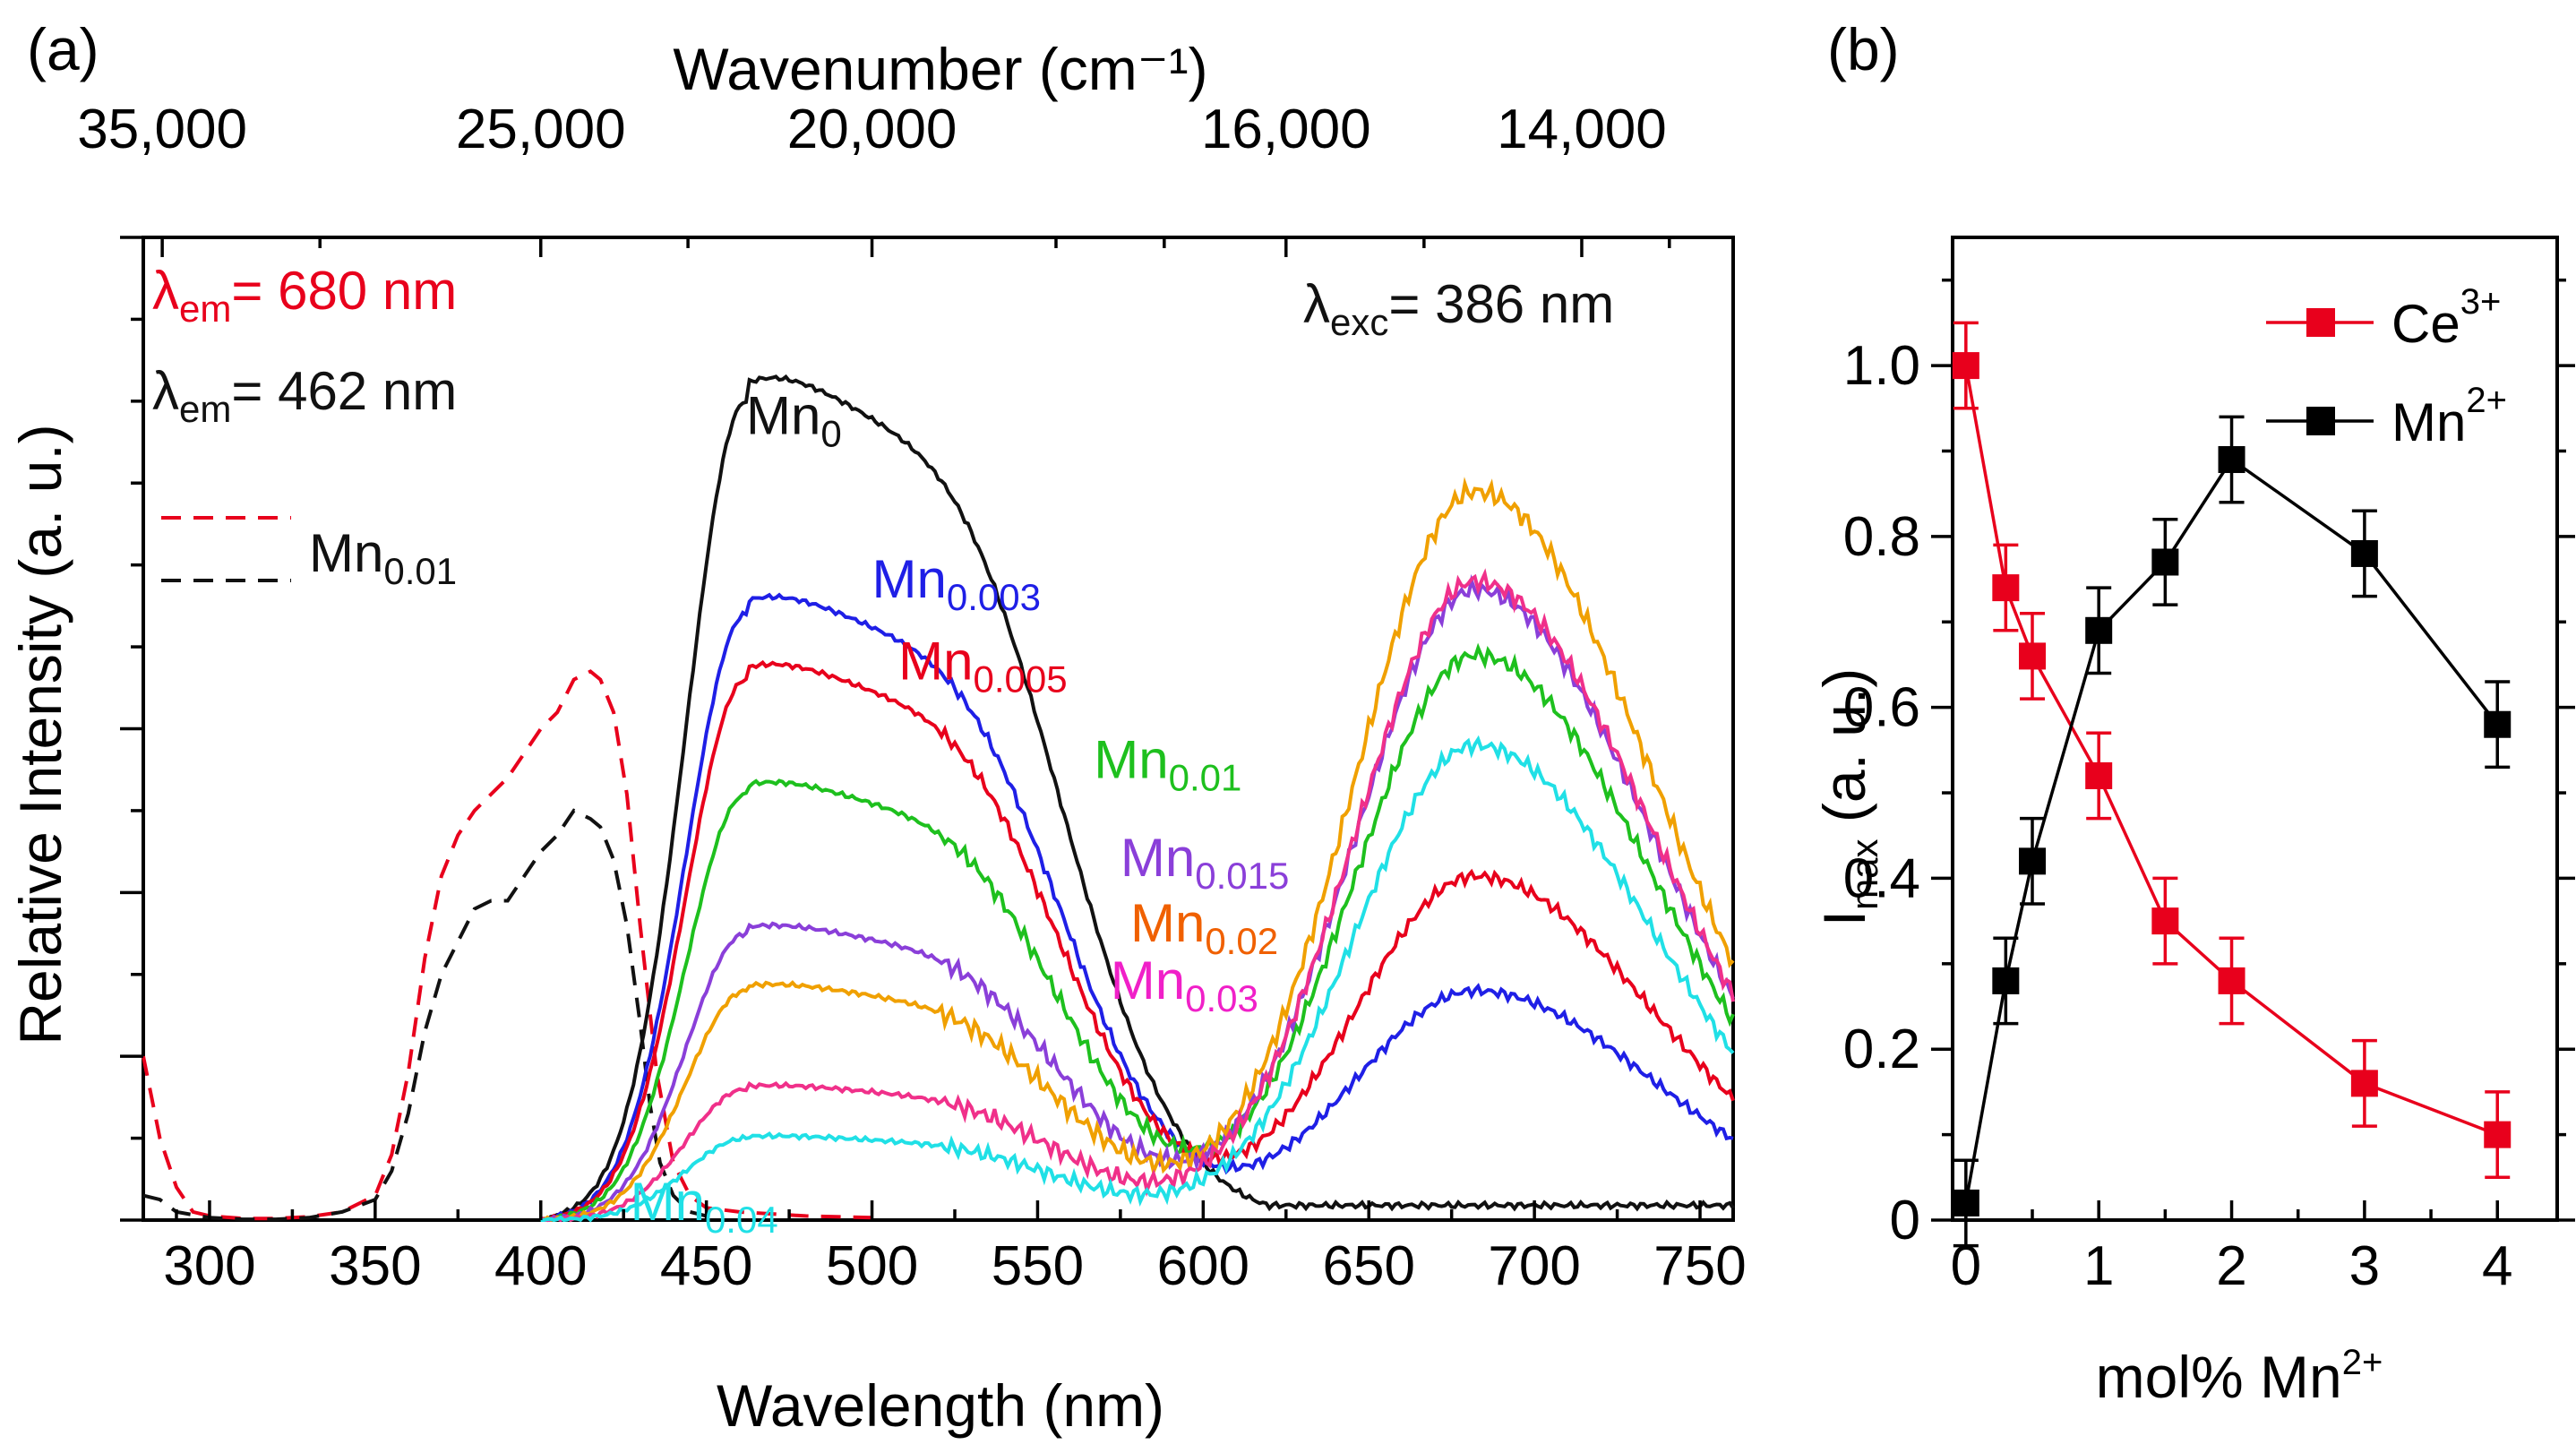 Image resolution: width=2576 pixels, height=1453 pixels. I want to click on curve-label-Mn0.003: Mn0.003, so click(956, 583).